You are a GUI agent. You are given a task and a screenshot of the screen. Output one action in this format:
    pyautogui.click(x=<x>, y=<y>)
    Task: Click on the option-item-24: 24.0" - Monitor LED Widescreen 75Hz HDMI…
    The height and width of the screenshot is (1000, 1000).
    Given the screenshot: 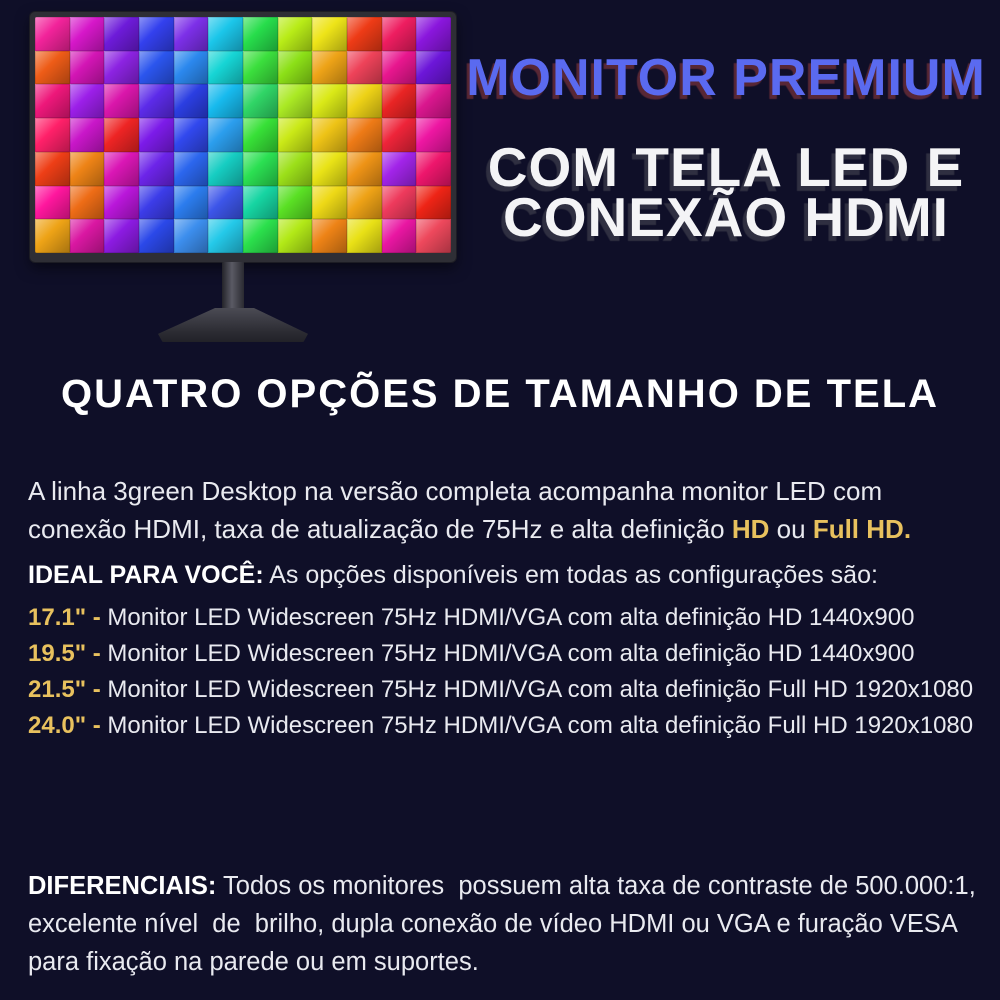 What is the action you would take?
    pyautogui.click(x=508, y=726)
    